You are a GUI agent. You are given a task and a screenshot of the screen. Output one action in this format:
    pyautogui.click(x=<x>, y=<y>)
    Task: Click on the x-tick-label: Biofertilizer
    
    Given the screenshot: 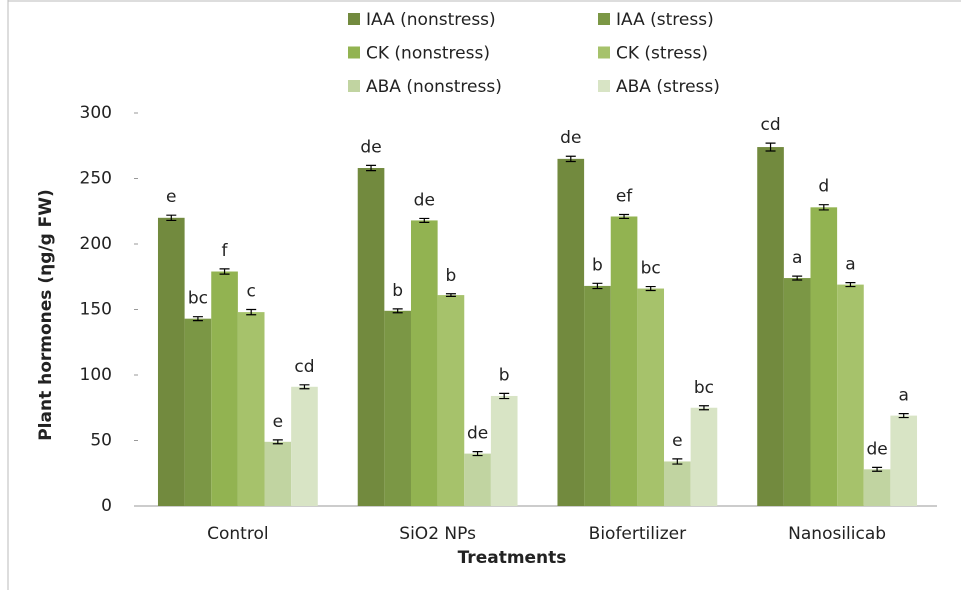 What is the action you would take?
    pyautogui.click(x=637, y=534)
    